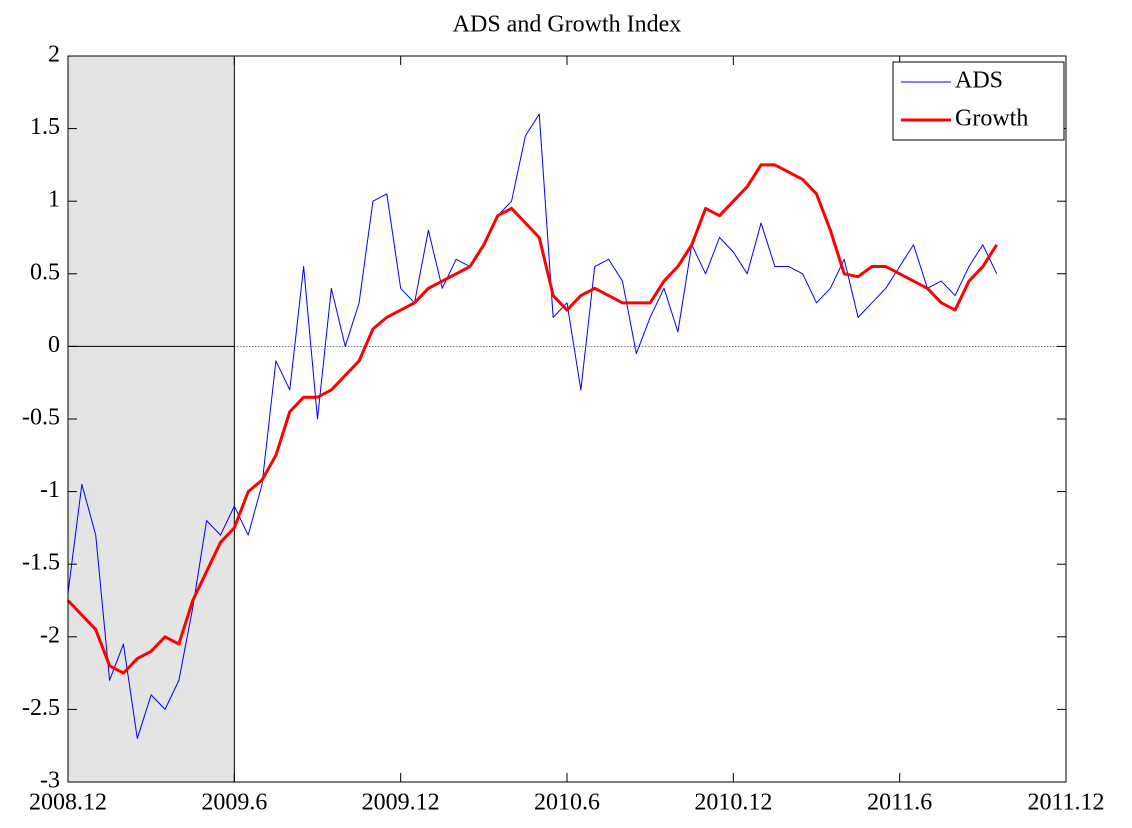  What do you see at coordinates (401, 803) in the screenshot?
I see `x-tick-label: 2009.12` at bounding box center [401, 803].